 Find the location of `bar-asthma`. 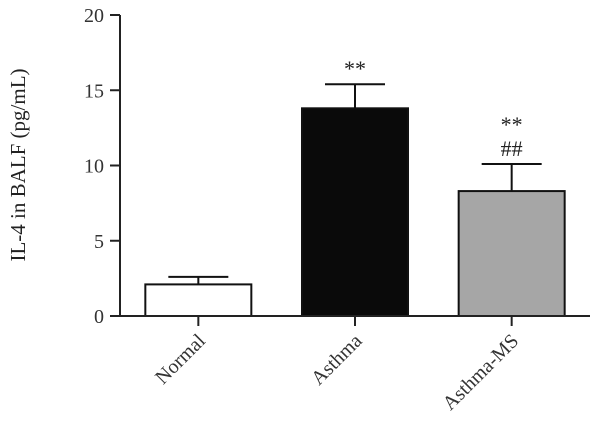

bar-asthma is located at coordinates (355, 212).